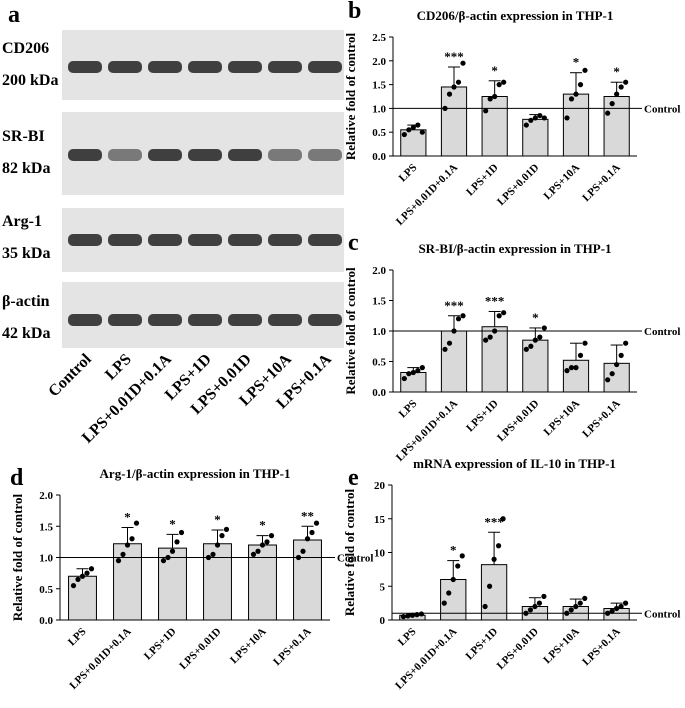 The height and width of the screenshot is (708, 685). I want to click on panel-letter: b, so click(354, 12).